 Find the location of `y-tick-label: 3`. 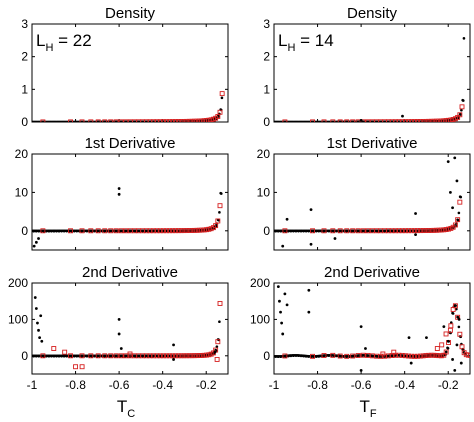

y-tick-label: 3 is located at coordinates (24, 24).